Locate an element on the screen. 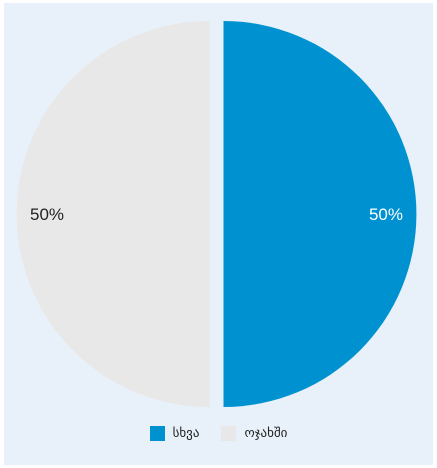 Image resolution: width=437 pixels, height=468 pixels. legend-label-other: სხვა is located at coordinates (186, 433).